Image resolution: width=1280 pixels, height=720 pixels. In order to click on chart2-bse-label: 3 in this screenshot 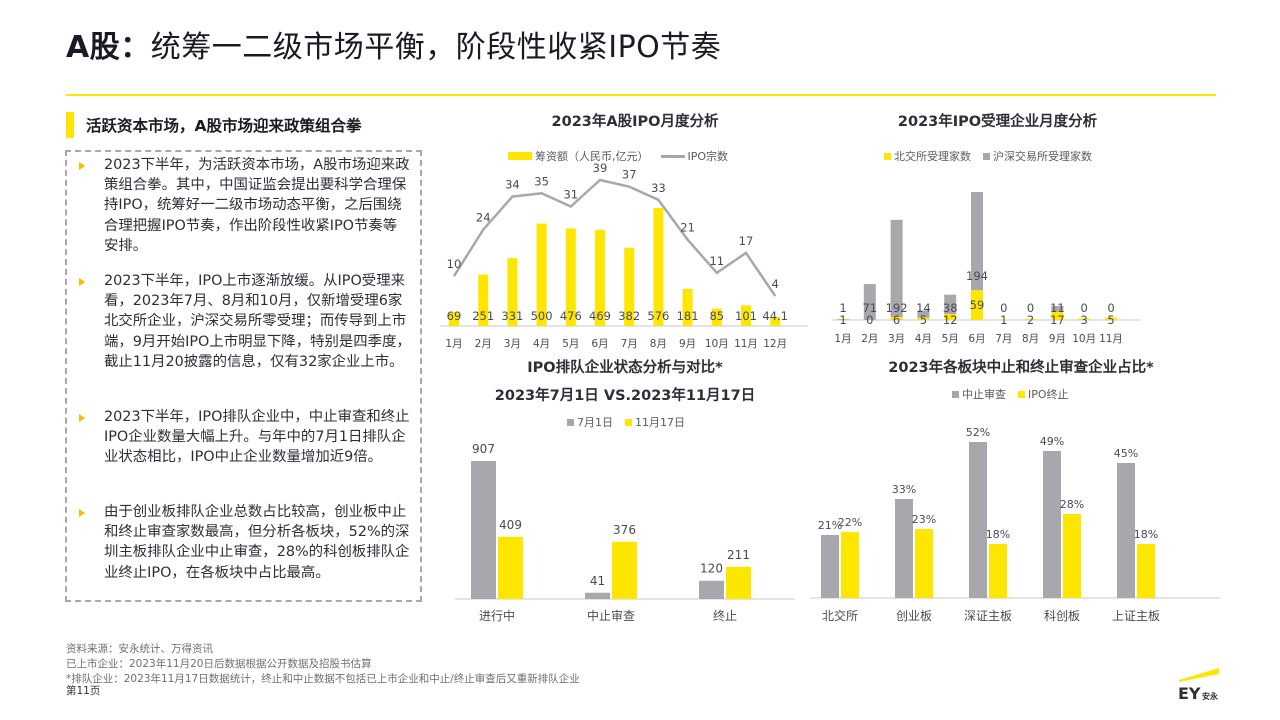, I will do `click(1084, 320)`.